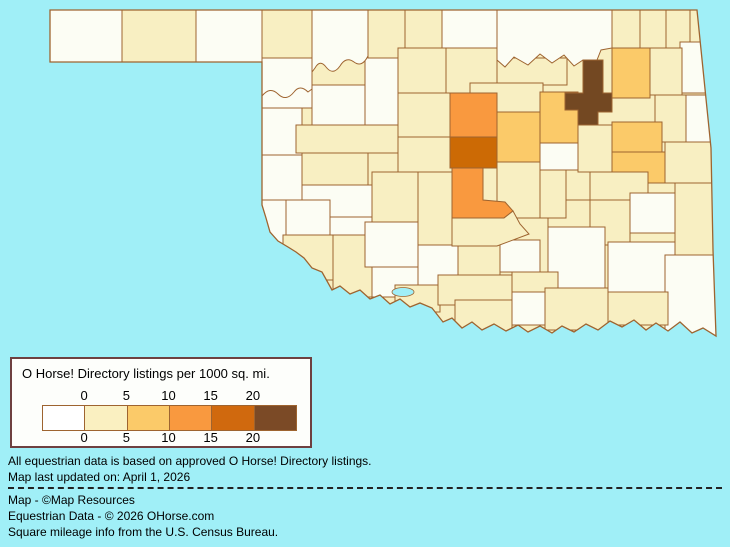 This screenshot has width=730, height=547. What do you see at coordinates (229, 36) in the screenshot?
I see `county-beaver` at bounding box center [229, 36].